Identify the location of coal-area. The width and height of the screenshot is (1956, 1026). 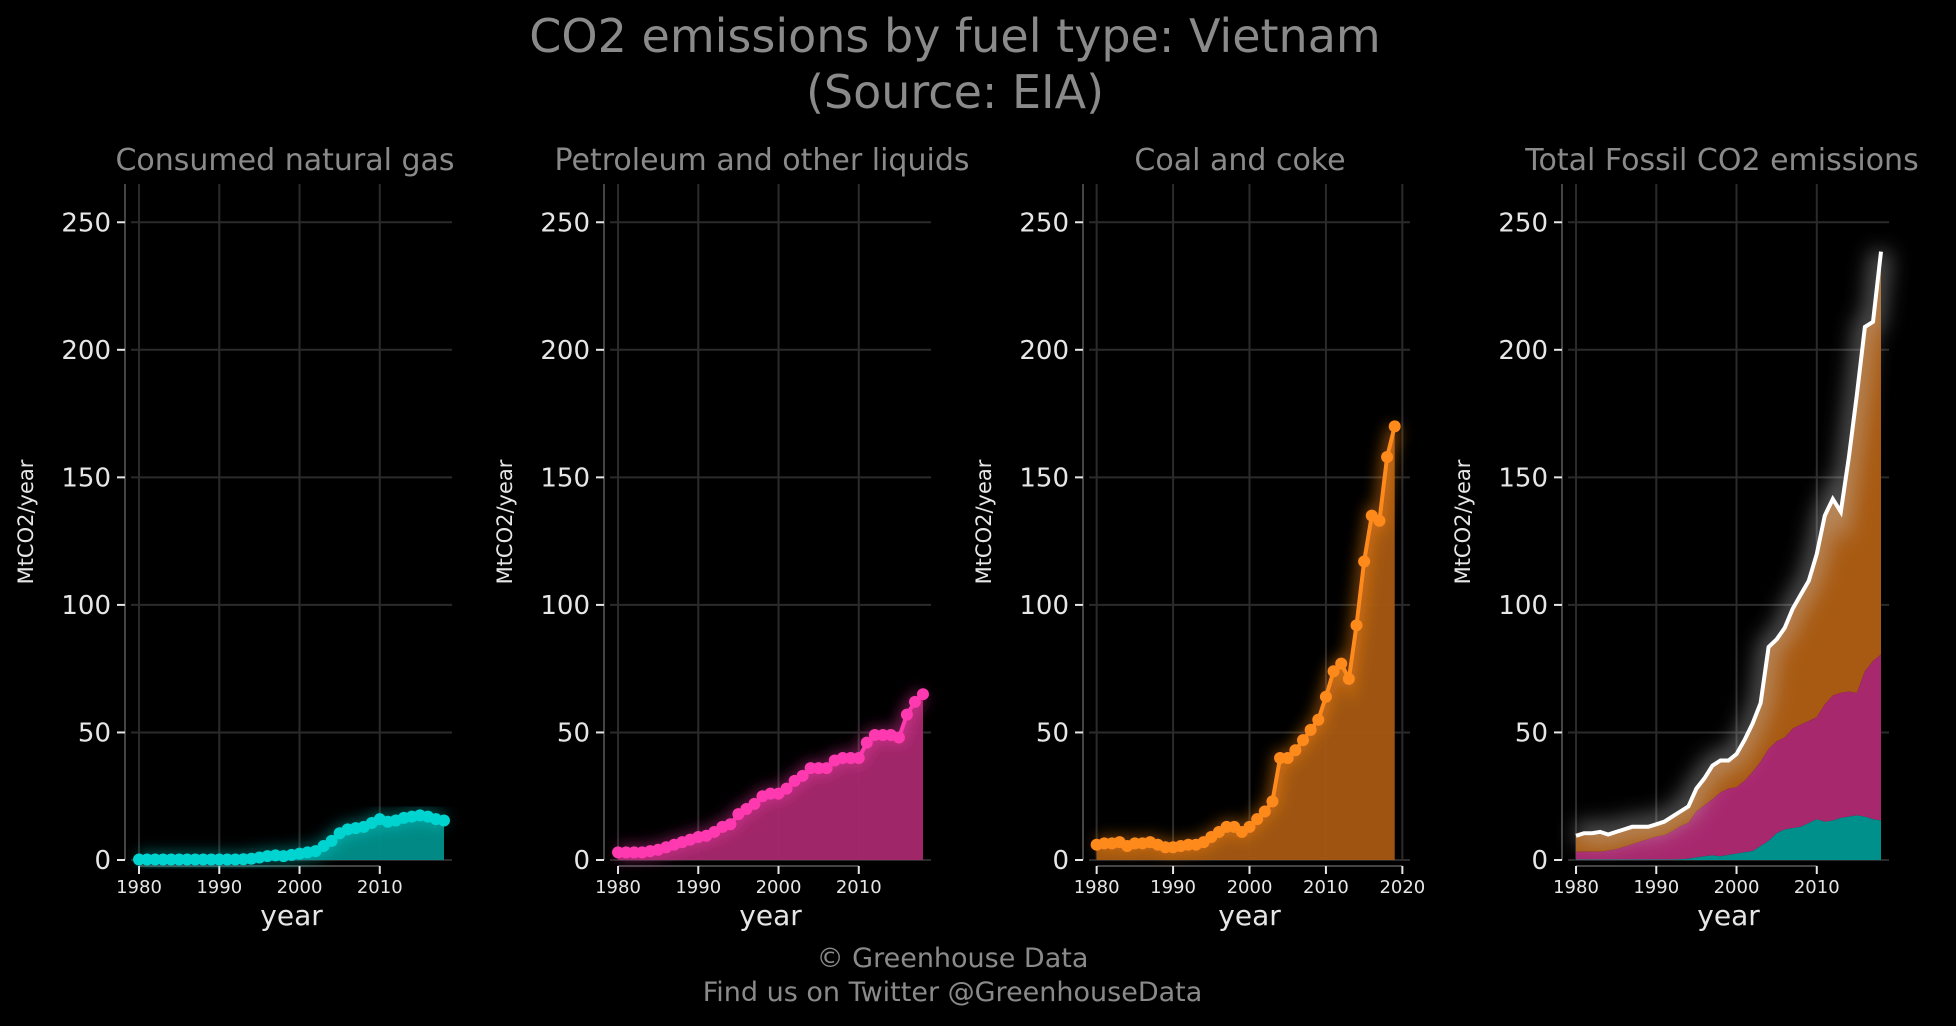
(1245, 643).